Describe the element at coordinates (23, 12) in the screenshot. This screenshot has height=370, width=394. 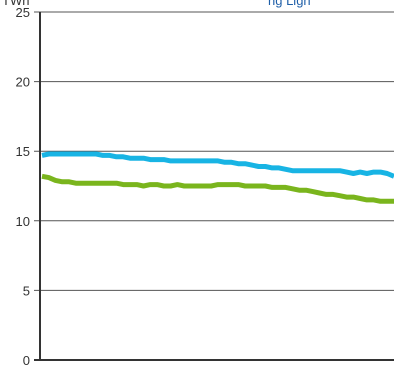
I see `y-tick-label-25: 25` at that location.